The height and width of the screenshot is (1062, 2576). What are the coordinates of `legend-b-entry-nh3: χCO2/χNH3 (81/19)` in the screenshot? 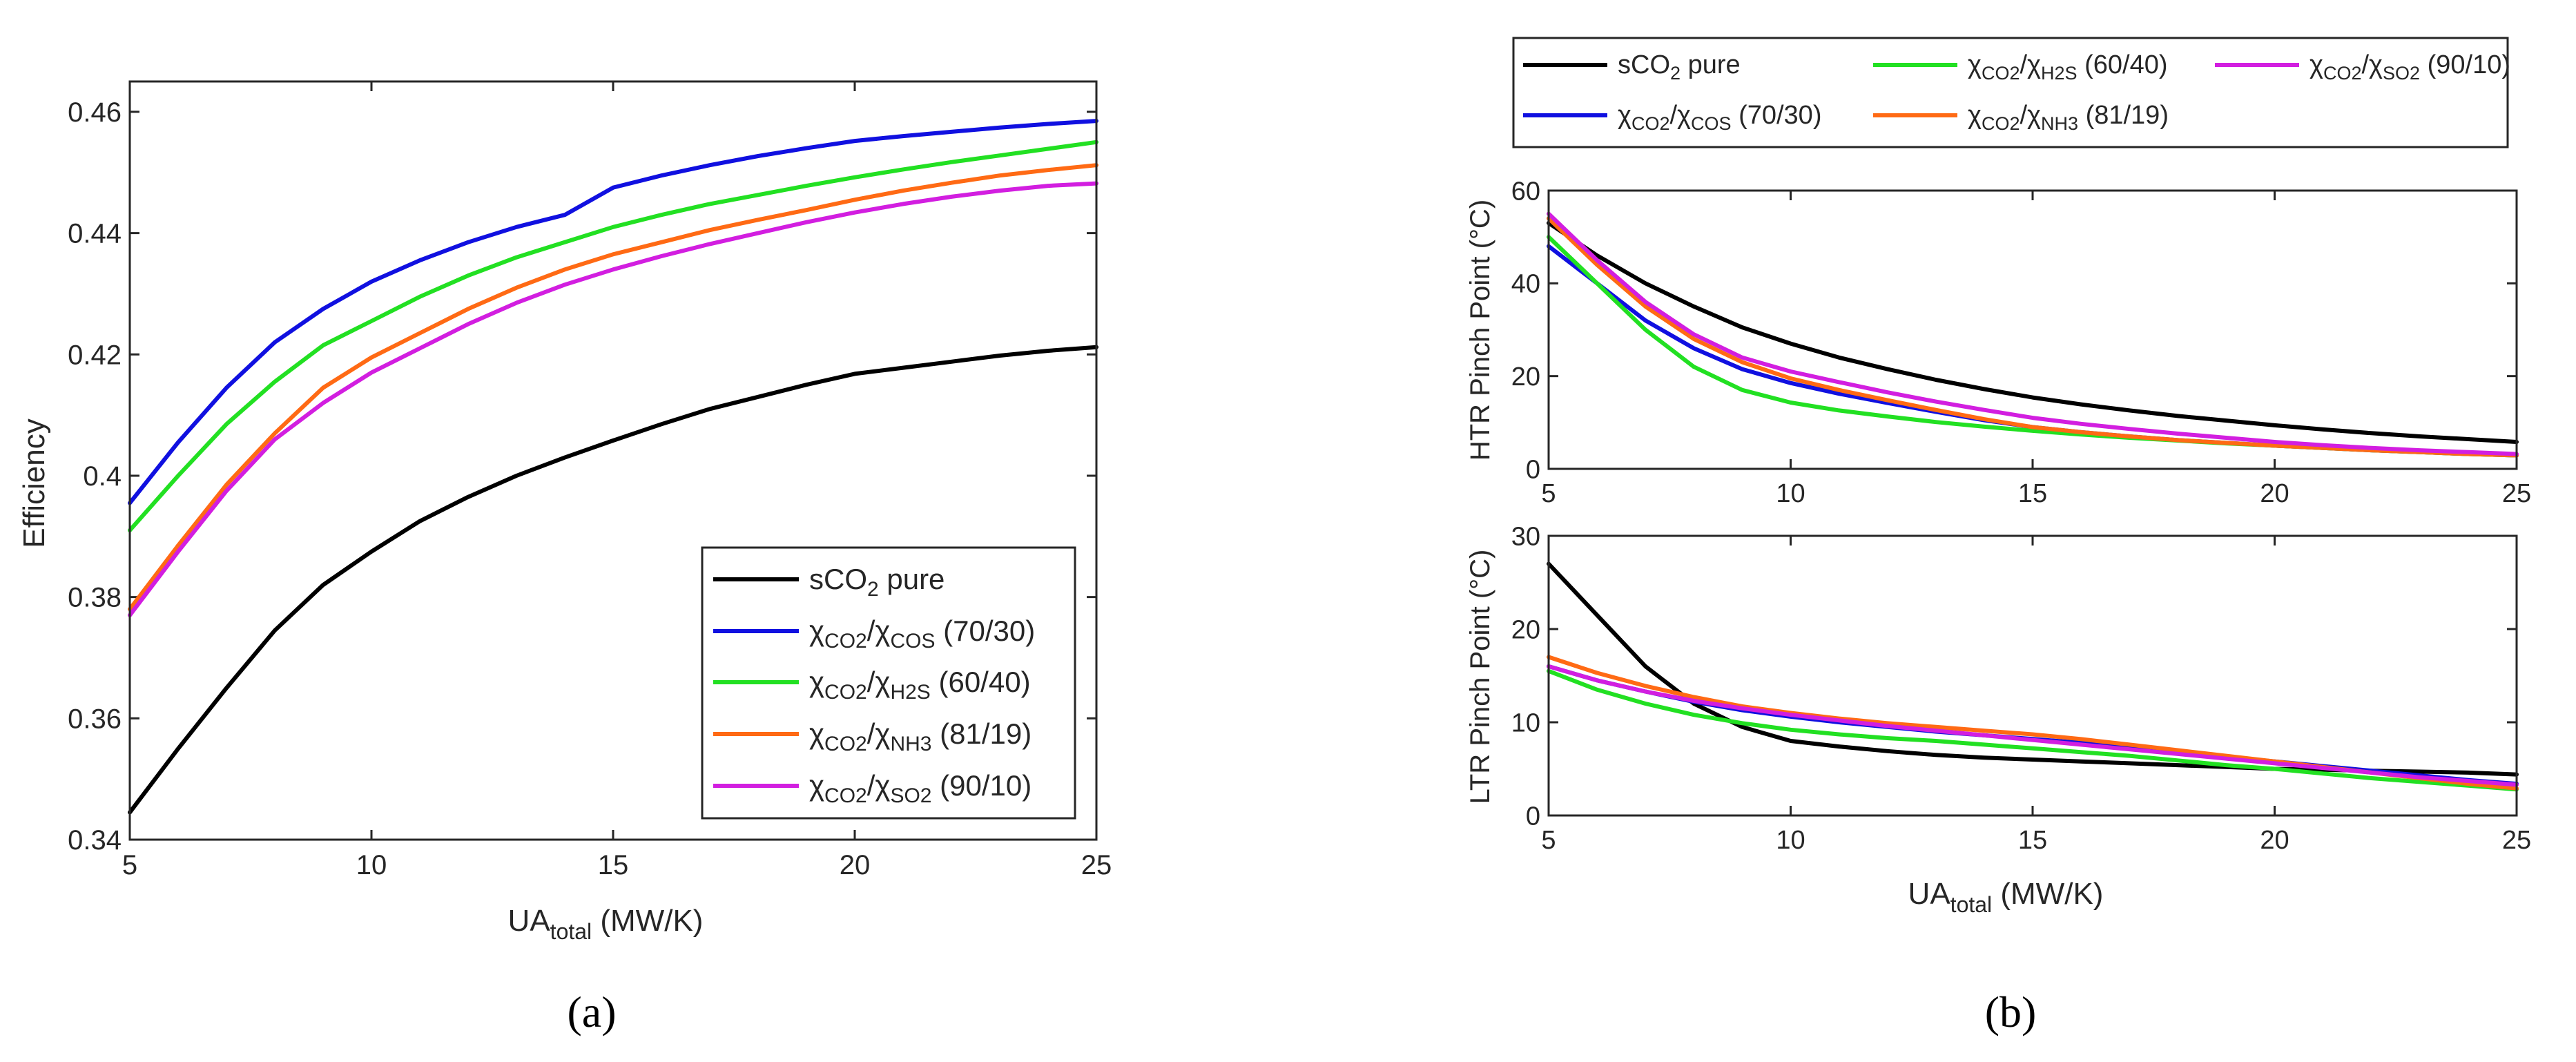 It's located at (2021, 117).